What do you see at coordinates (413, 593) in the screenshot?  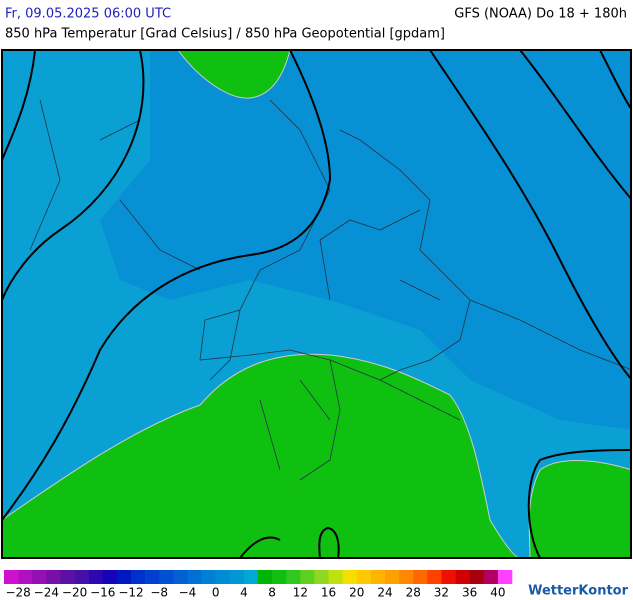 I see `colorbar-label: 28` at bounding box center [413, 593].